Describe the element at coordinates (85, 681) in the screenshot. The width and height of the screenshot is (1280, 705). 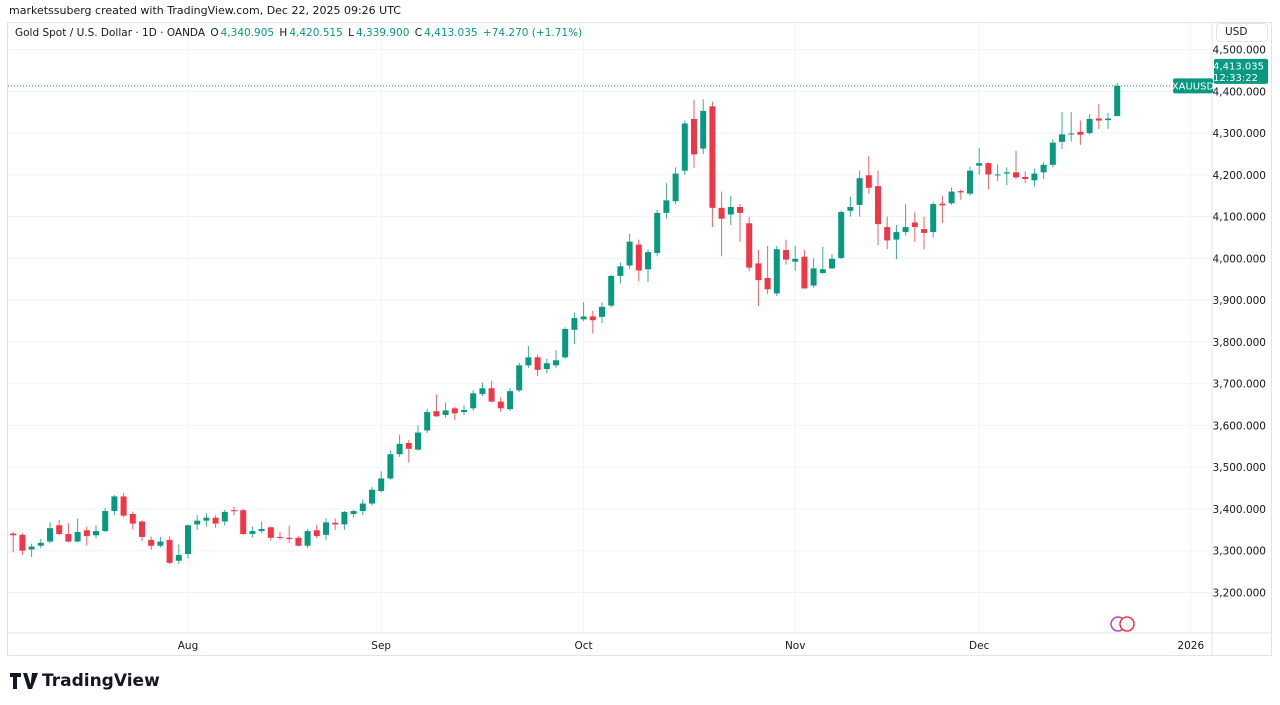
I see `tradingview-logo: TradingView` at that location.